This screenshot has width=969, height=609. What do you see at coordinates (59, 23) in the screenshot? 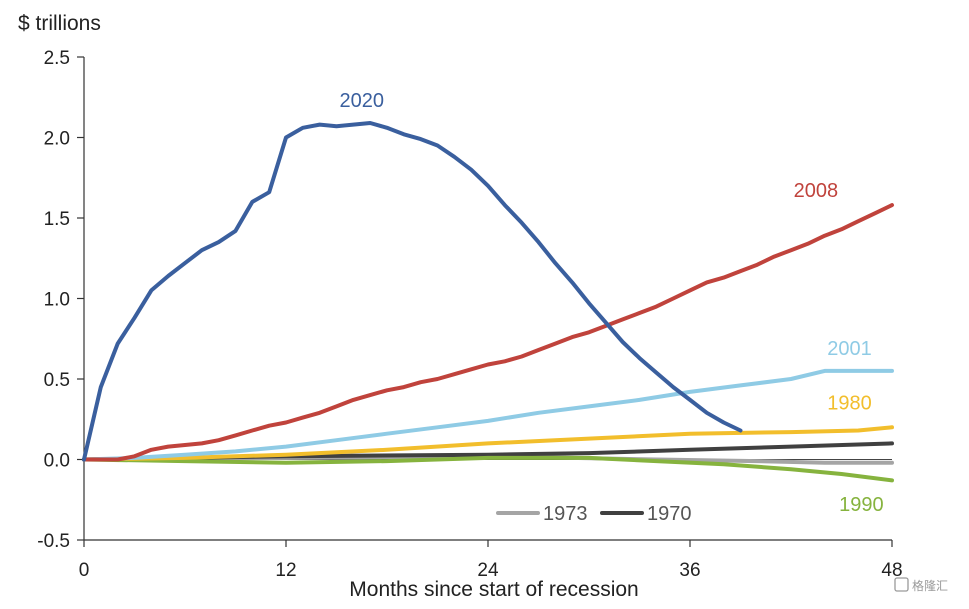
I see `y-axis-label: $ trillions` at bounding box center [59, 23].